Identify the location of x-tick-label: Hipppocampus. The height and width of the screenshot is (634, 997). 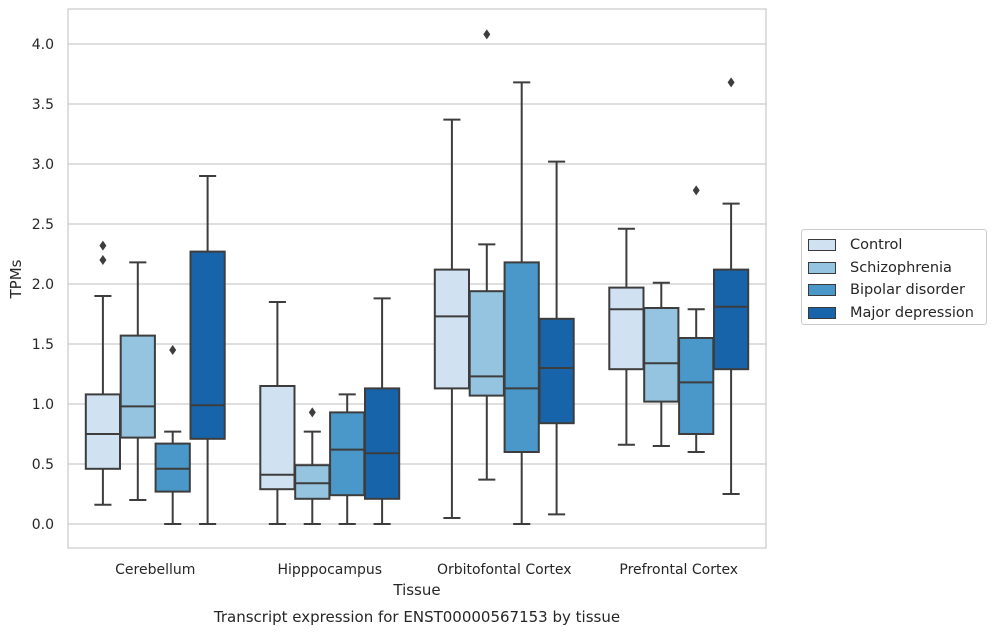
(329, 570).